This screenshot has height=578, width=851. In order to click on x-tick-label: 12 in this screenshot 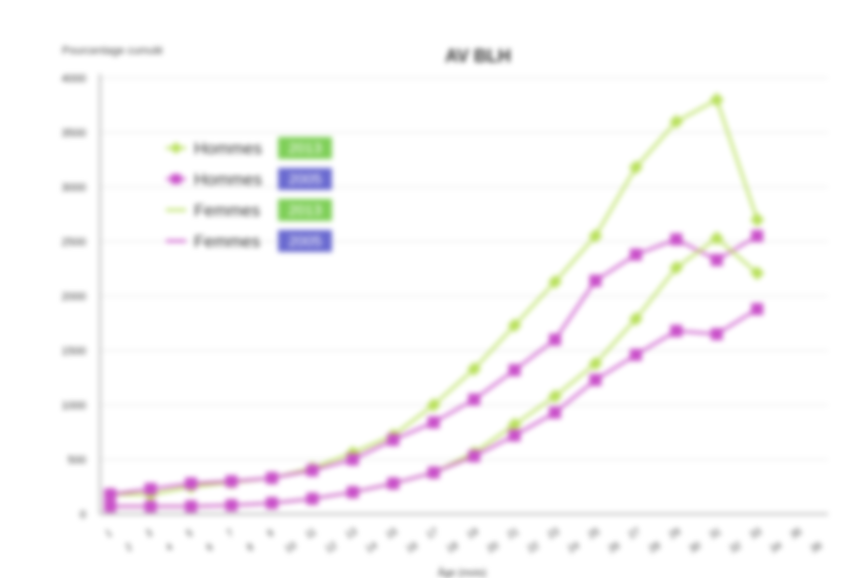, I will do `click(332, 547)`.